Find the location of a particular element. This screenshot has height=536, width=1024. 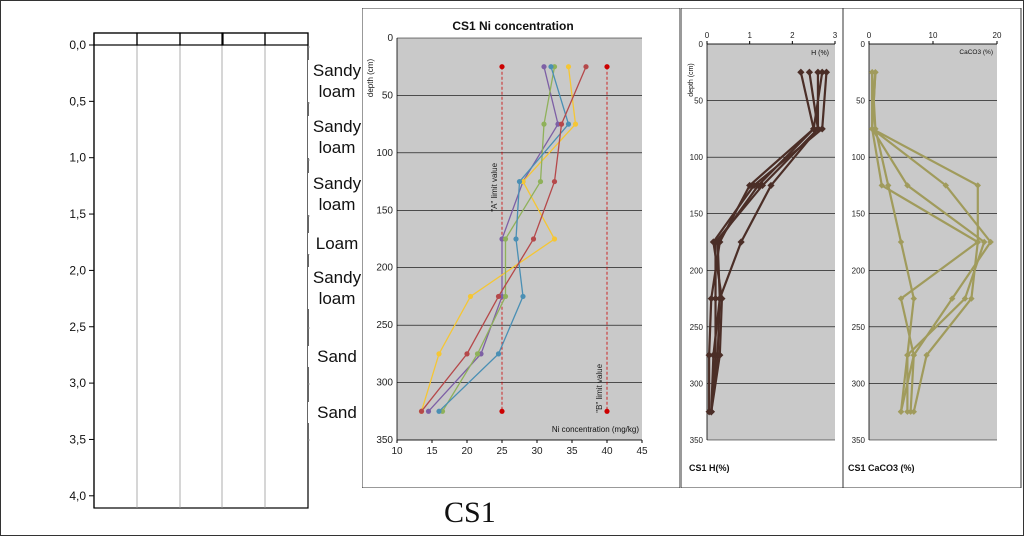

limit-label: "B" limit value is located at coordinates (599, 387).